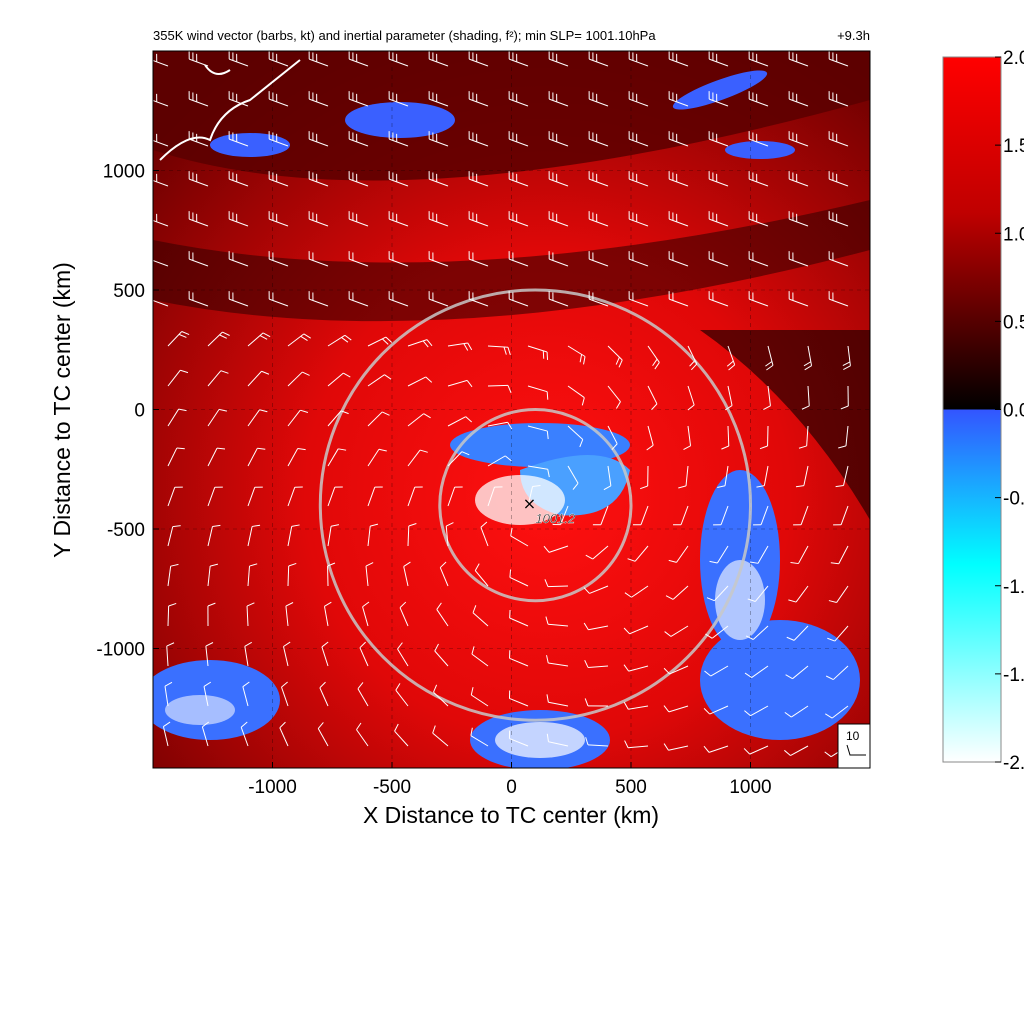 This screenshot has width=1024, height=1024. Describe the element at coordinates (1009, 411) in the screenshot. I see `colorbar-ticks: 2.0 1.5 1.0 0.5 0.0 -0.5 -1.0 -1.5 -2.0` at that location.